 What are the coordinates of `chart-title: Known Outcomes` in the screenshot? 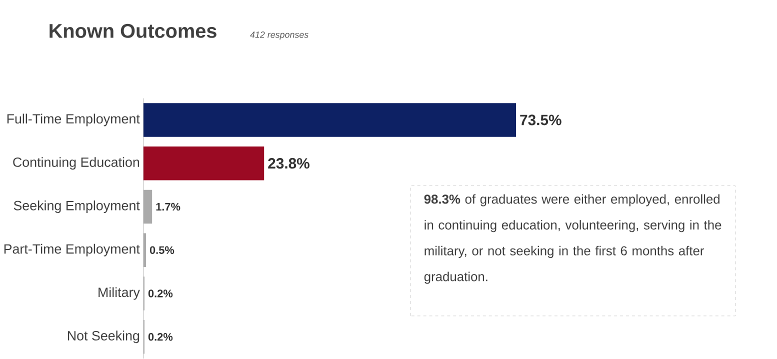 It's located at (133, 31).